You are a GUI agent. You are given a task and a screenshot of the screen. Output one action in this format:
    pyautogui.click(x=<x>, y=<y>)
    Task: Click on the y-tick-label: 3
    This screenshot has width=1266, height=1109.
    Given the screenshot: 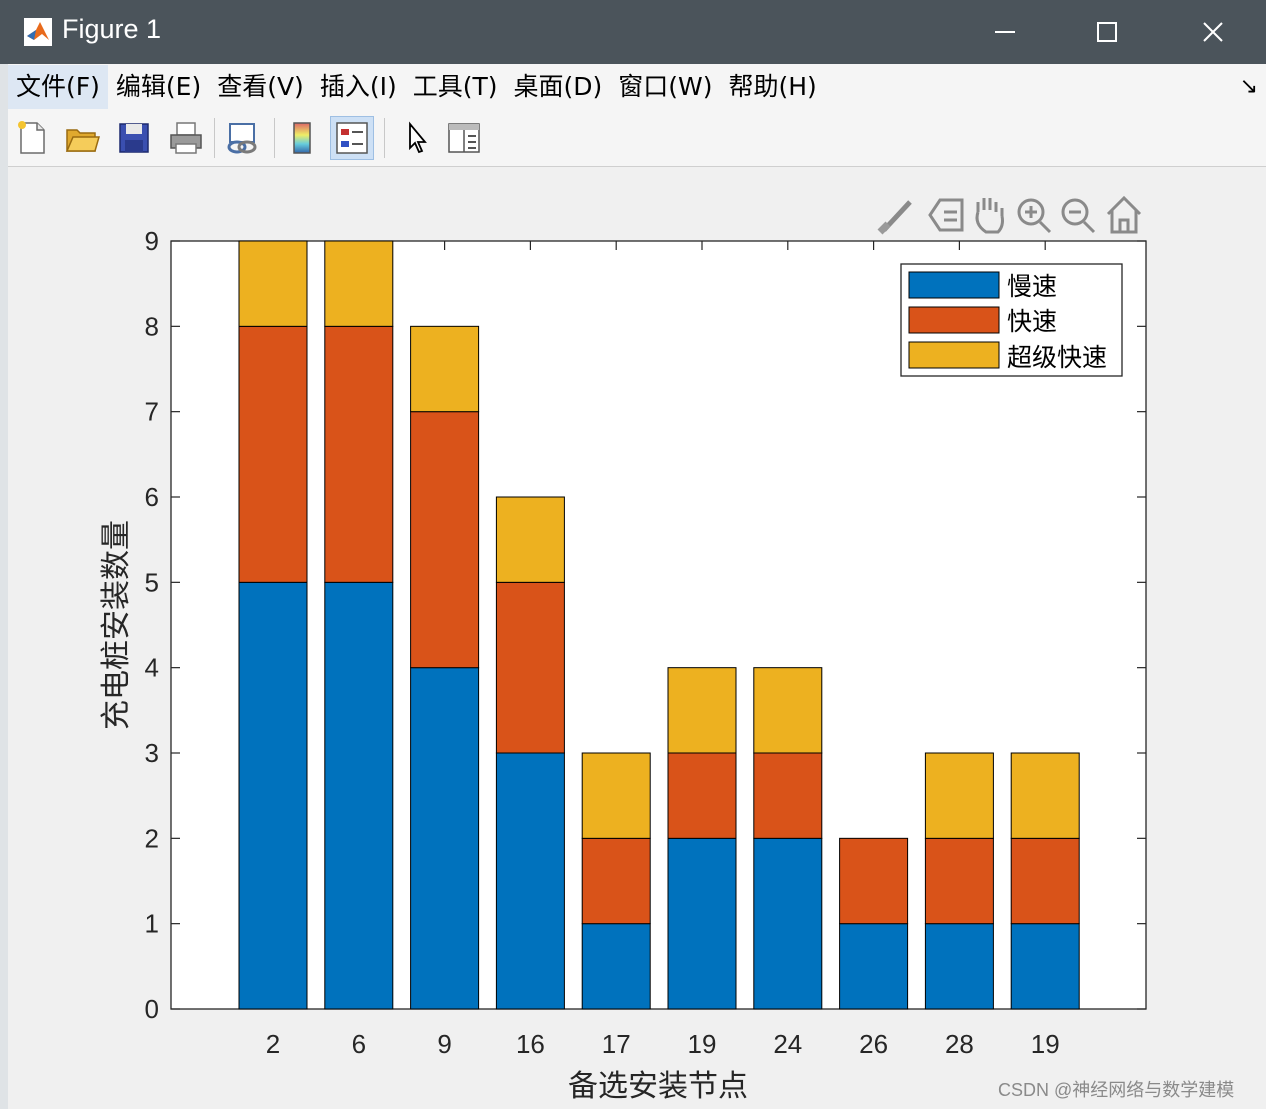 What is the action you would take?
    pyautogui.click(x=152, y=753)
    